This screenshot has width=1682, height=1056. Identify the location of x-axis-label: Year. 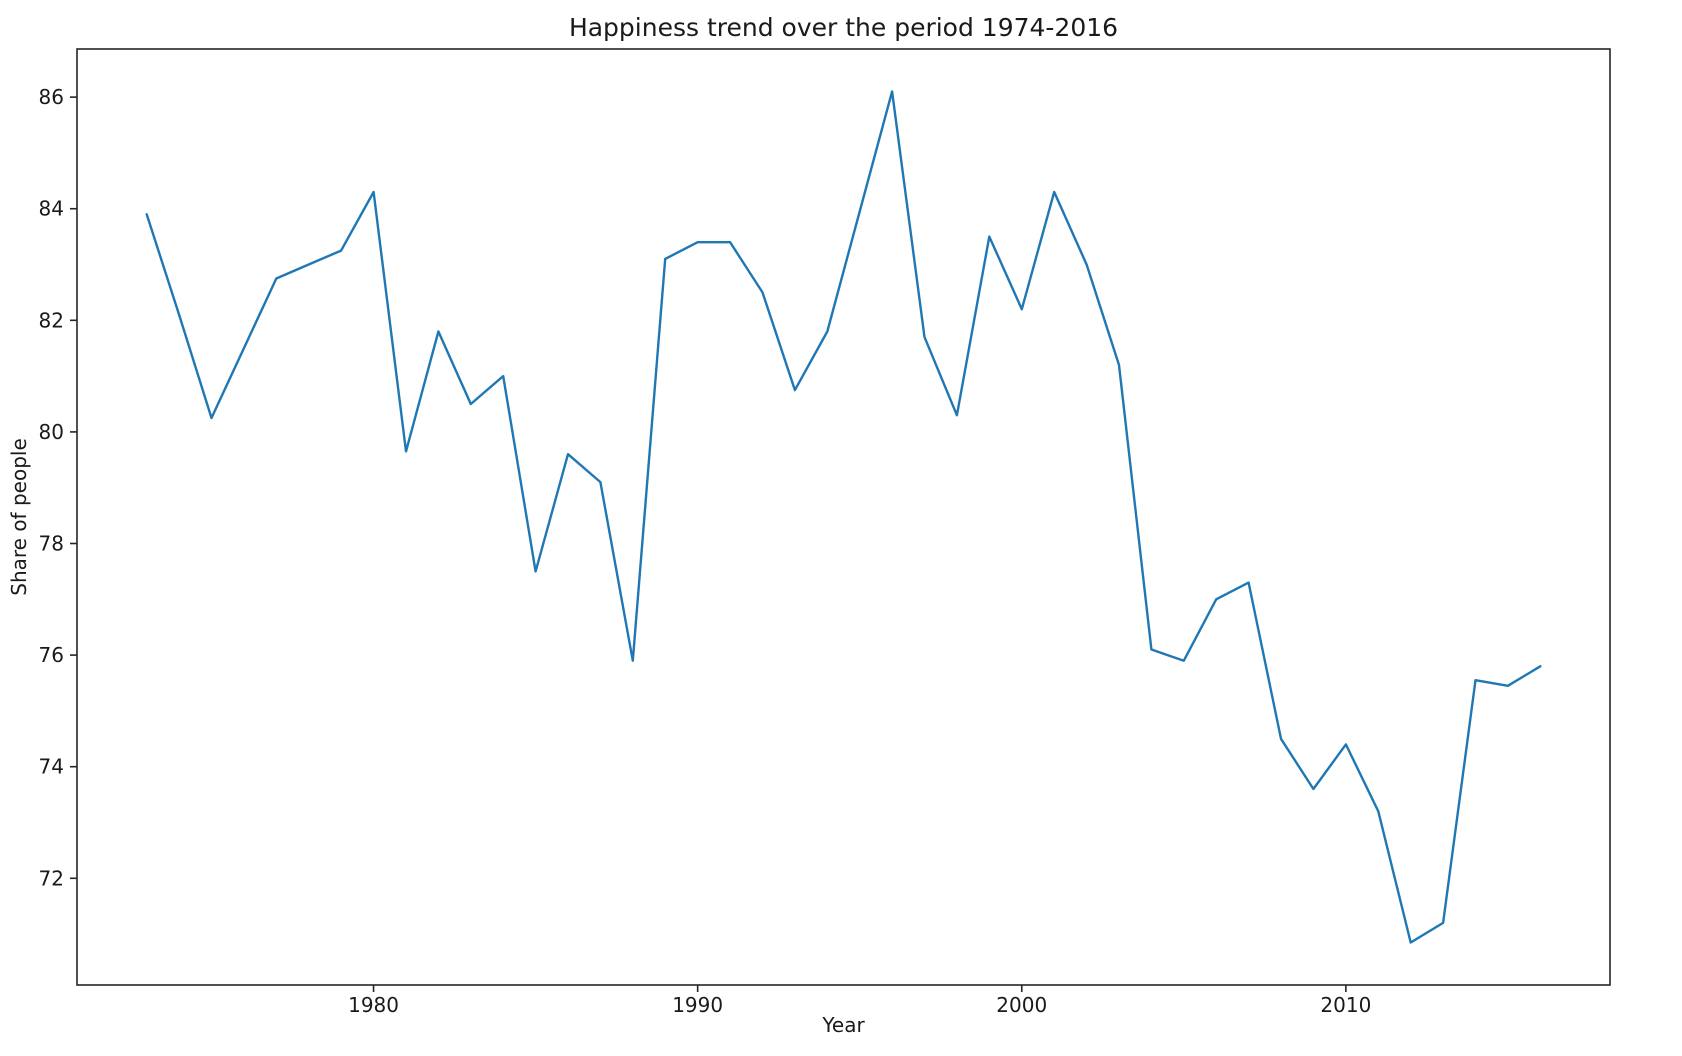
(843, 1025).